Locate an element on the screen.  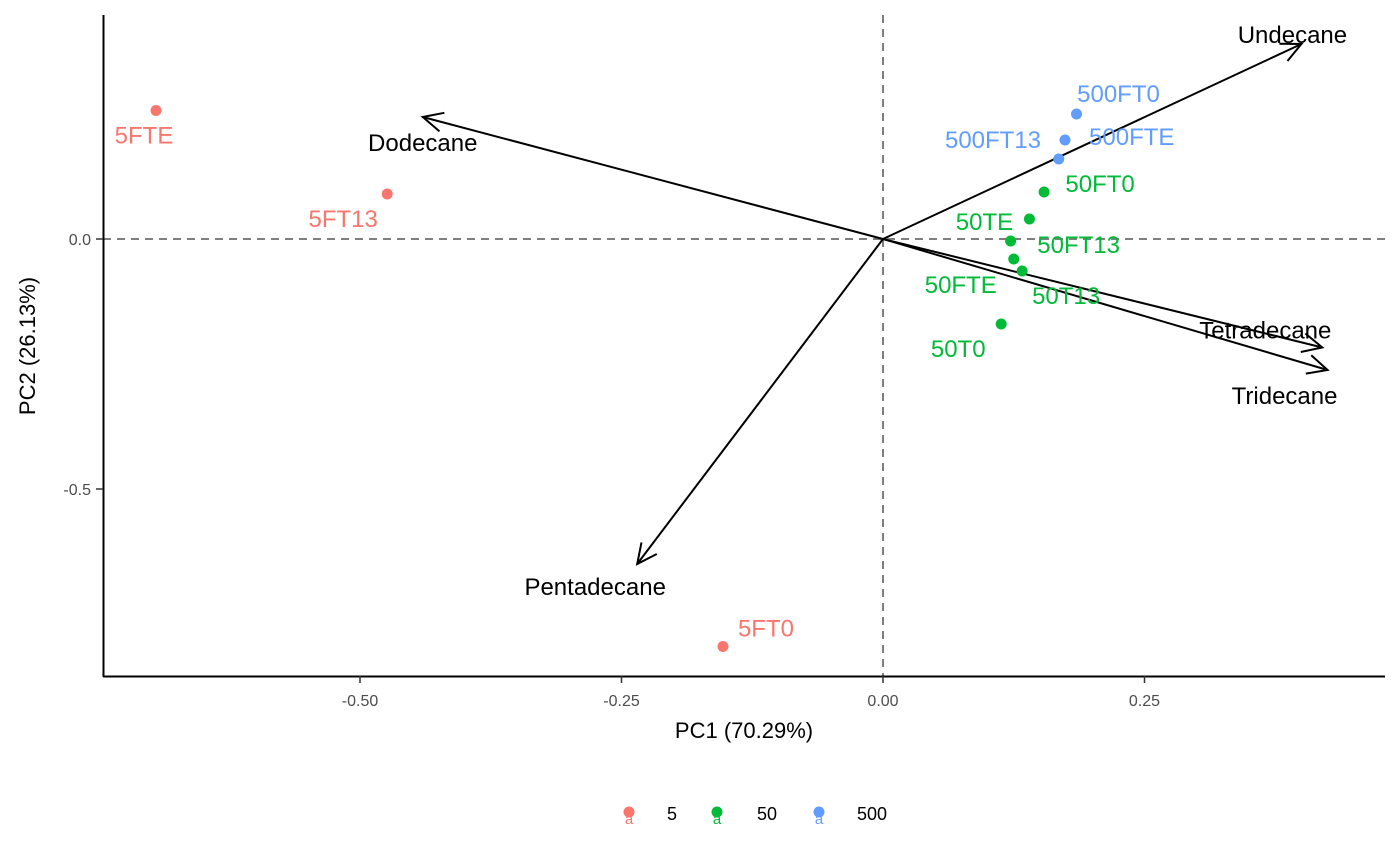
point-500fte is located at coordinates (1059, 159).